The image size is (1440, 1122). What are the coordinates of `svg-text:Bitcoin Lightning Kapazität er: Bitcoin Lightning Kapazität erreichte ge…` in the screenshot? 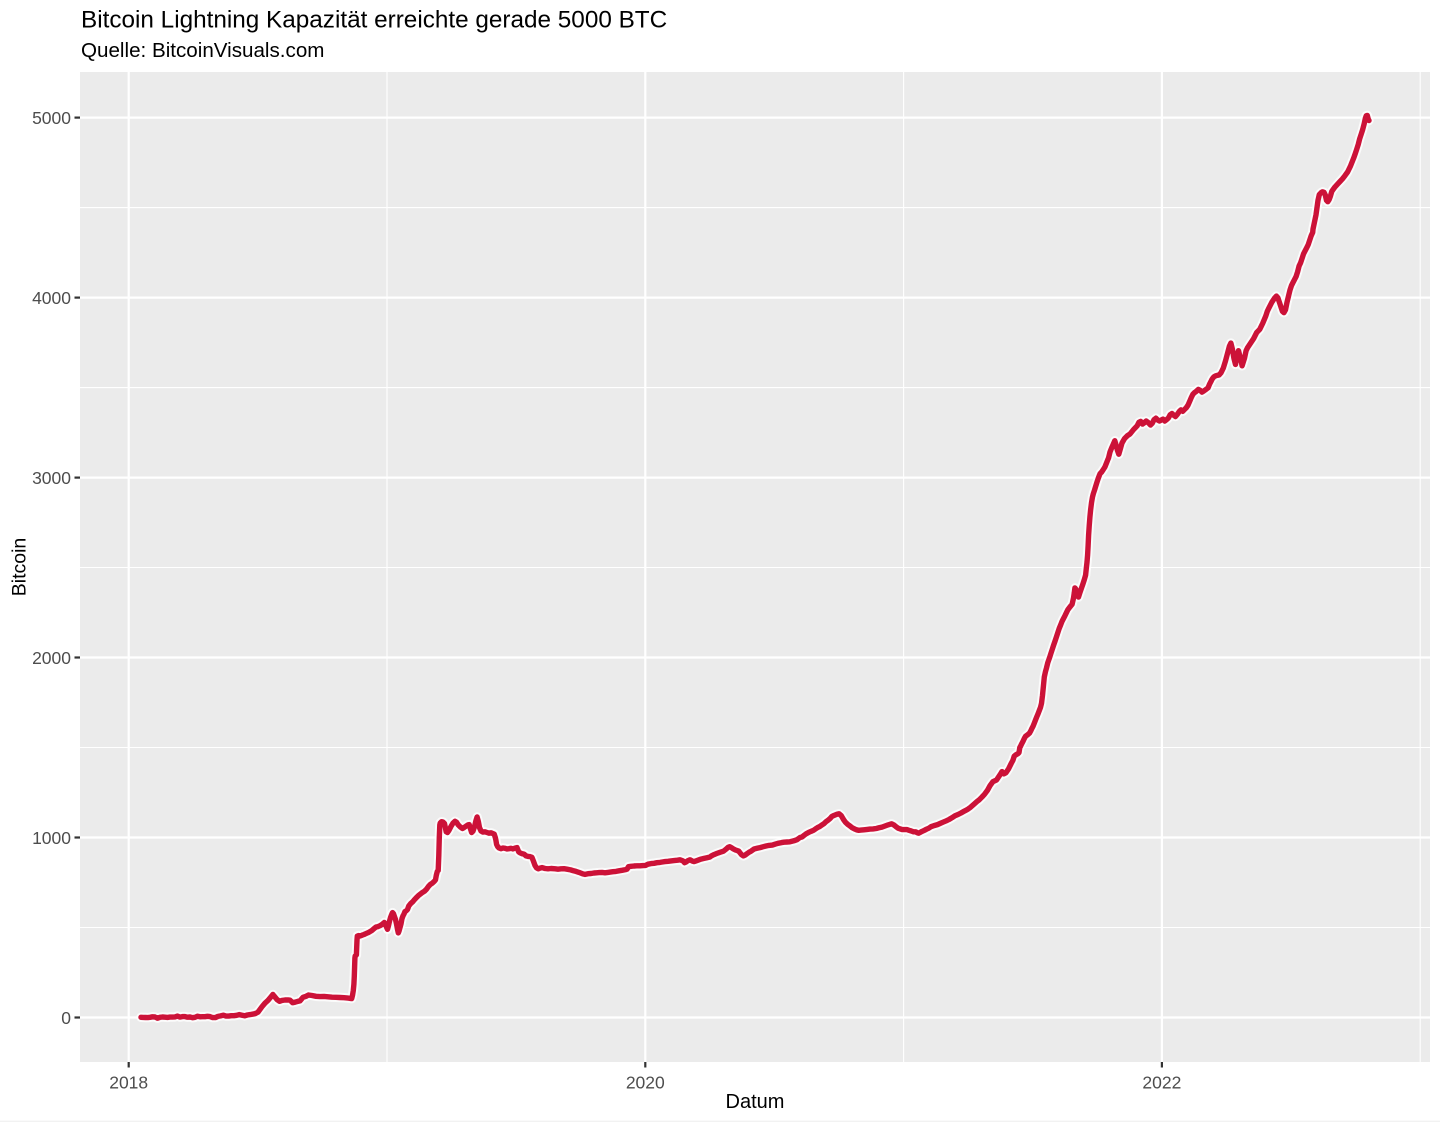 It's located at (374, 20).